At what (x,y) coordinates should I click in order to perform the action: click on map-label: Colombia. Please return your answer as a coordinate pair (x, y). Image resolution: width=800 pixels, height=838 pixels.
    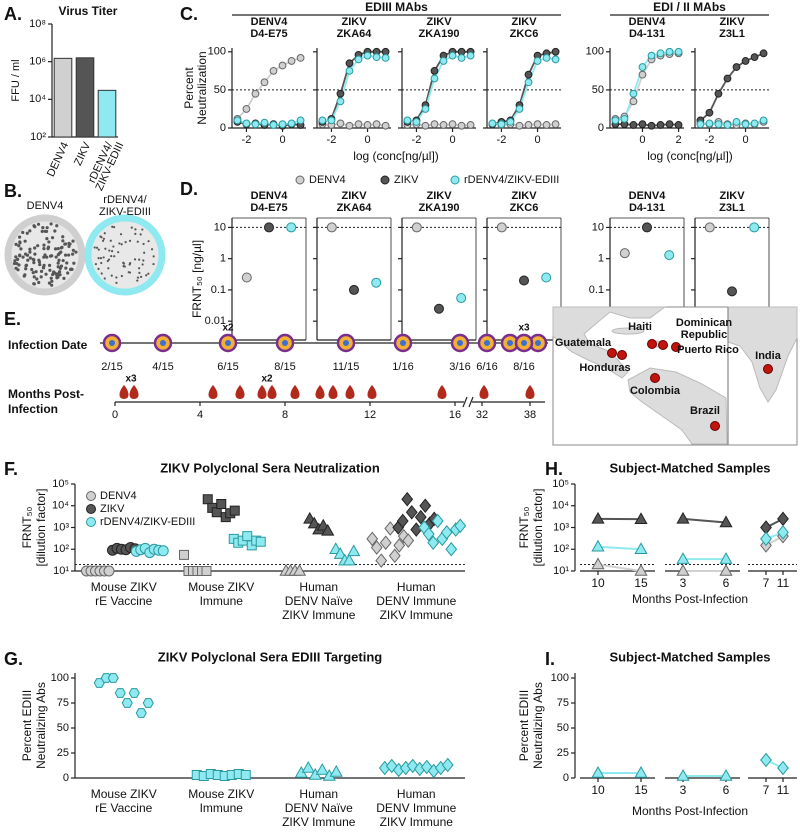
    Looking at the image, I should click on (655, 391).